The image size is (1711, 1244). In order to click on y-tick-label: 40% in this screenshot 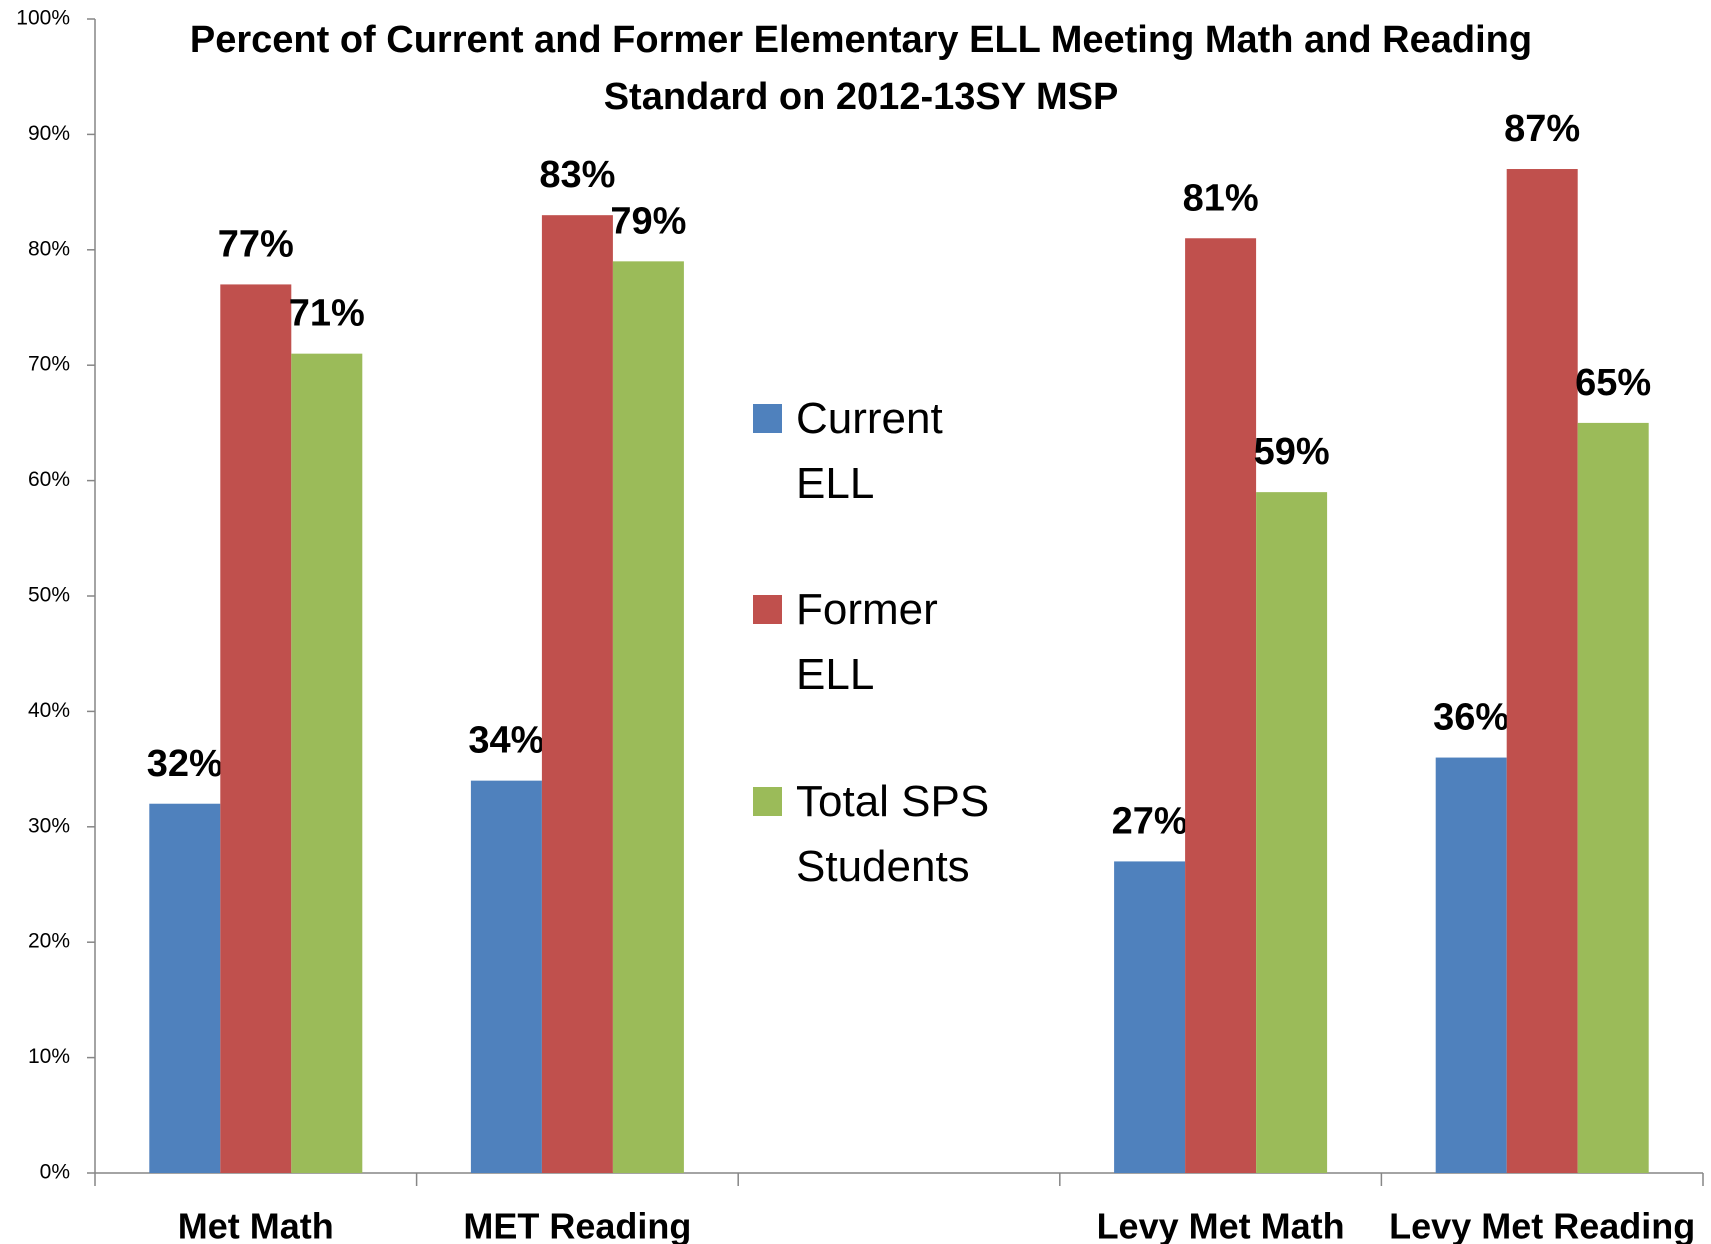, I will do `click(49, 710)`.